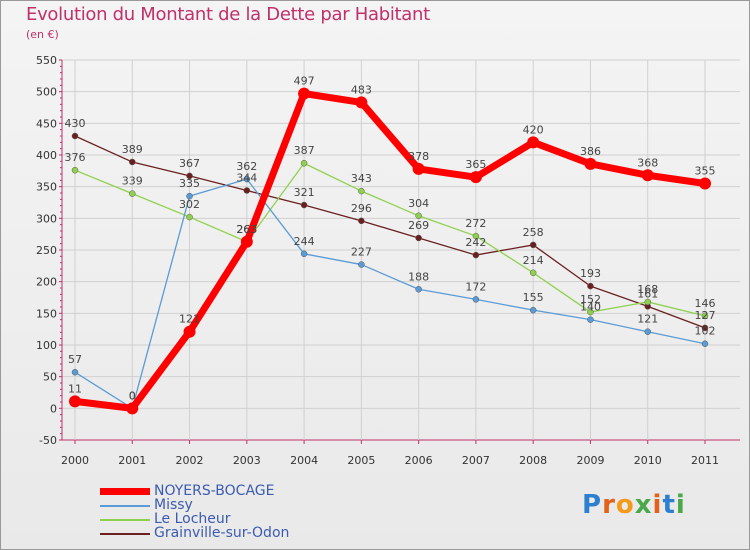 Image resolution: width=750 pixels, height=550 pixels. I want to click on data-label: 483, so click(361, 89).